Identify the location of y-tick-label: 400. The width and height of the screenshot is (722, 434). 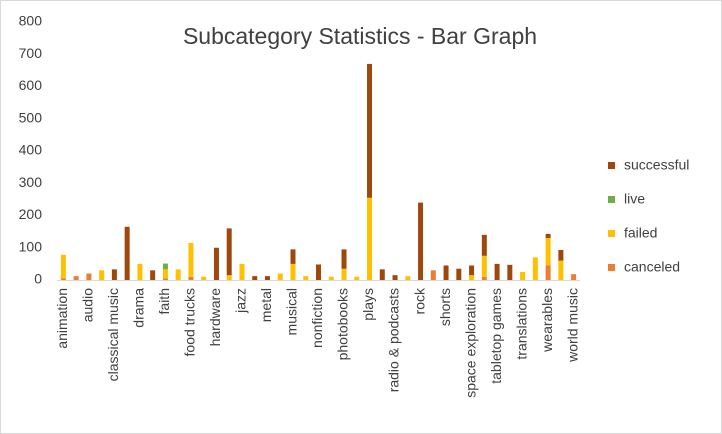
(31, 150).